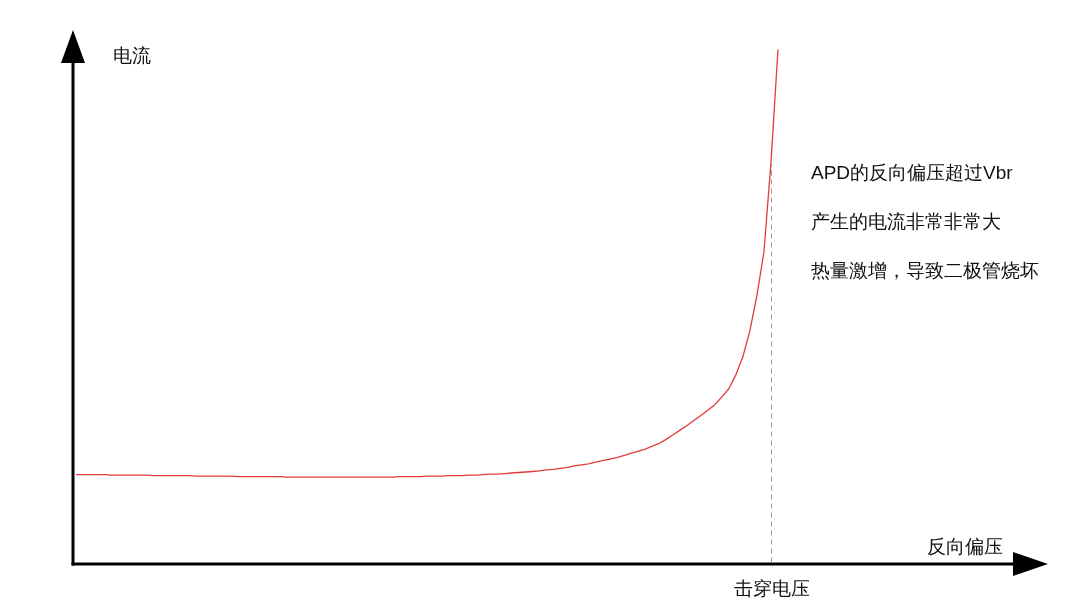 The image size is (1080, 608). What do you see at coordinates (965, 546) in the screenshot?
I see `xlabel: 反向偏压` at bounding box center [965, 546].